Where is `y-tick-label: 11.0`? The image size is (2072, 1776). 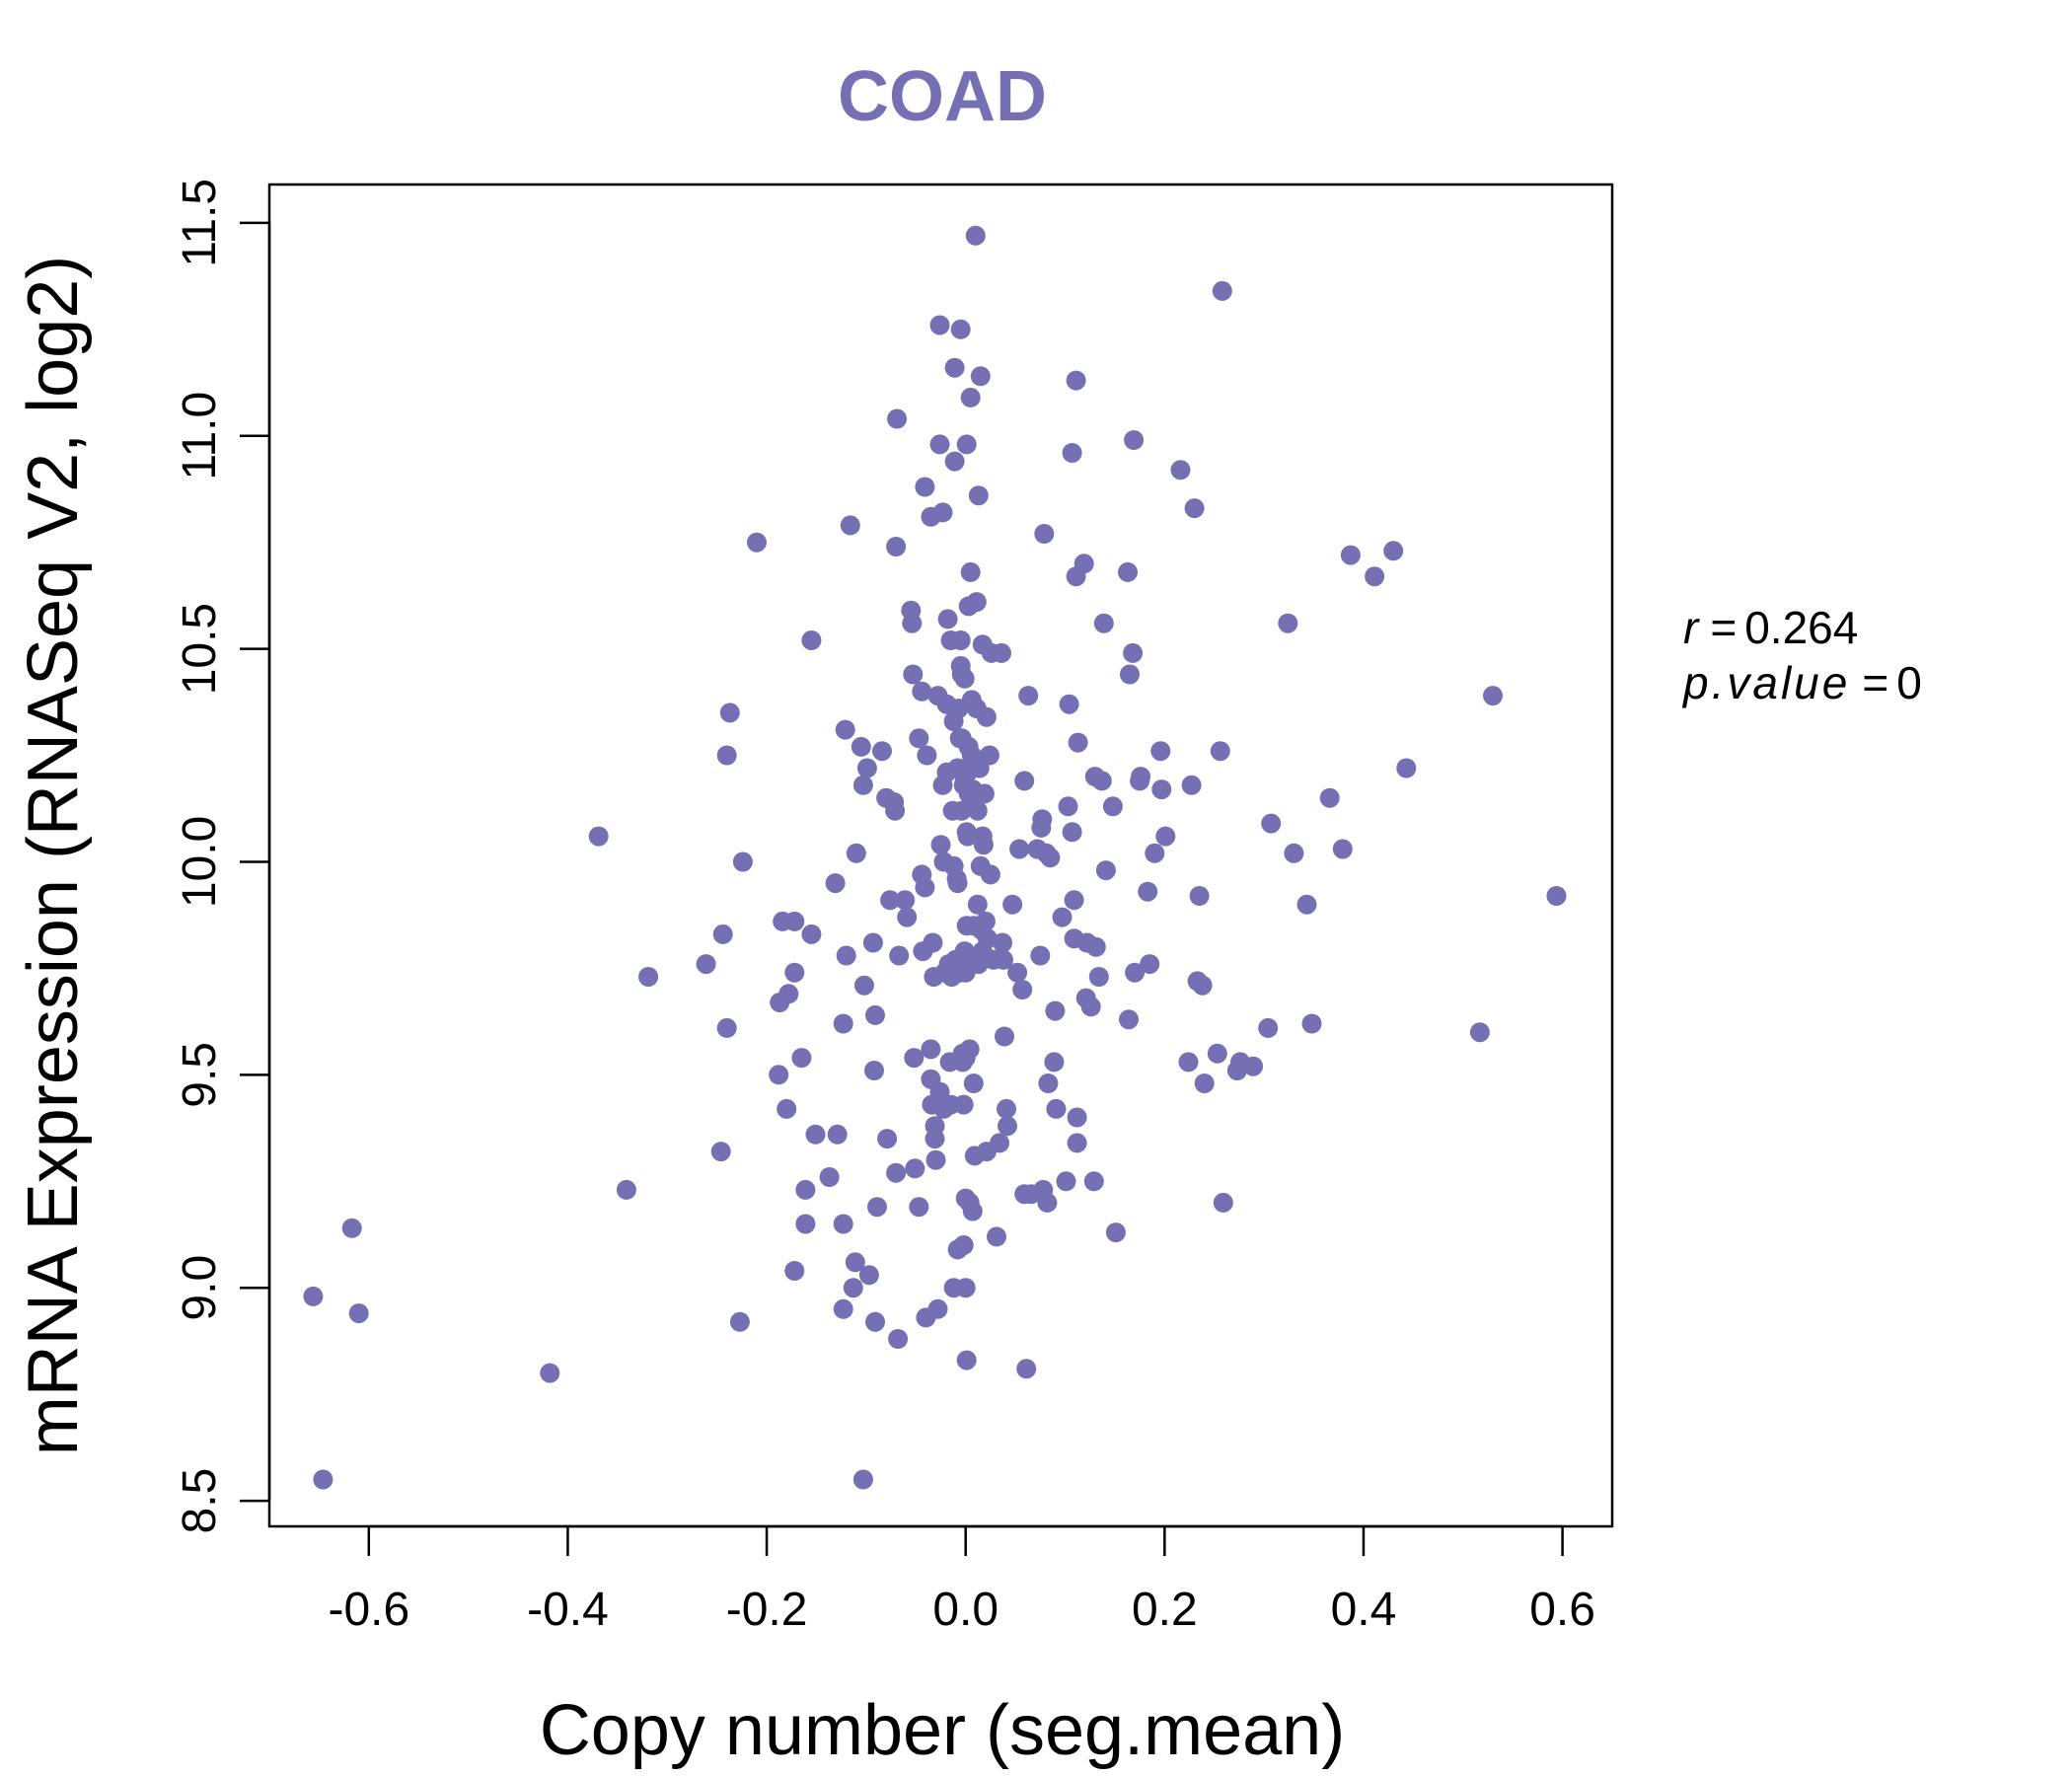 y-tick-label: 11.0 is located at coordinates (200, 437).